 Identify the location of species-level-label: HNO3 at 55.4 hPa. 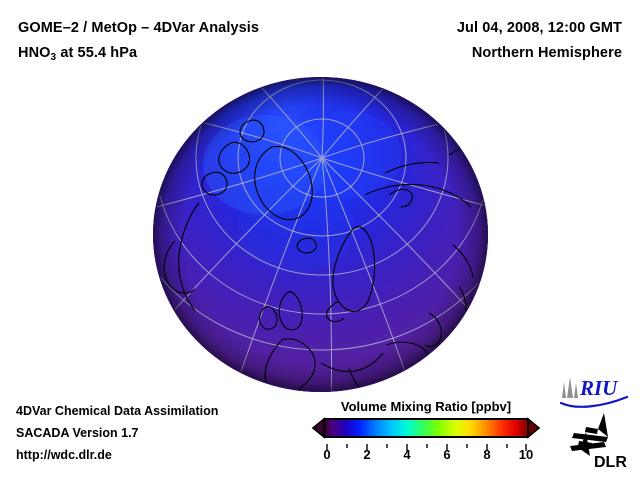
(208, 54).